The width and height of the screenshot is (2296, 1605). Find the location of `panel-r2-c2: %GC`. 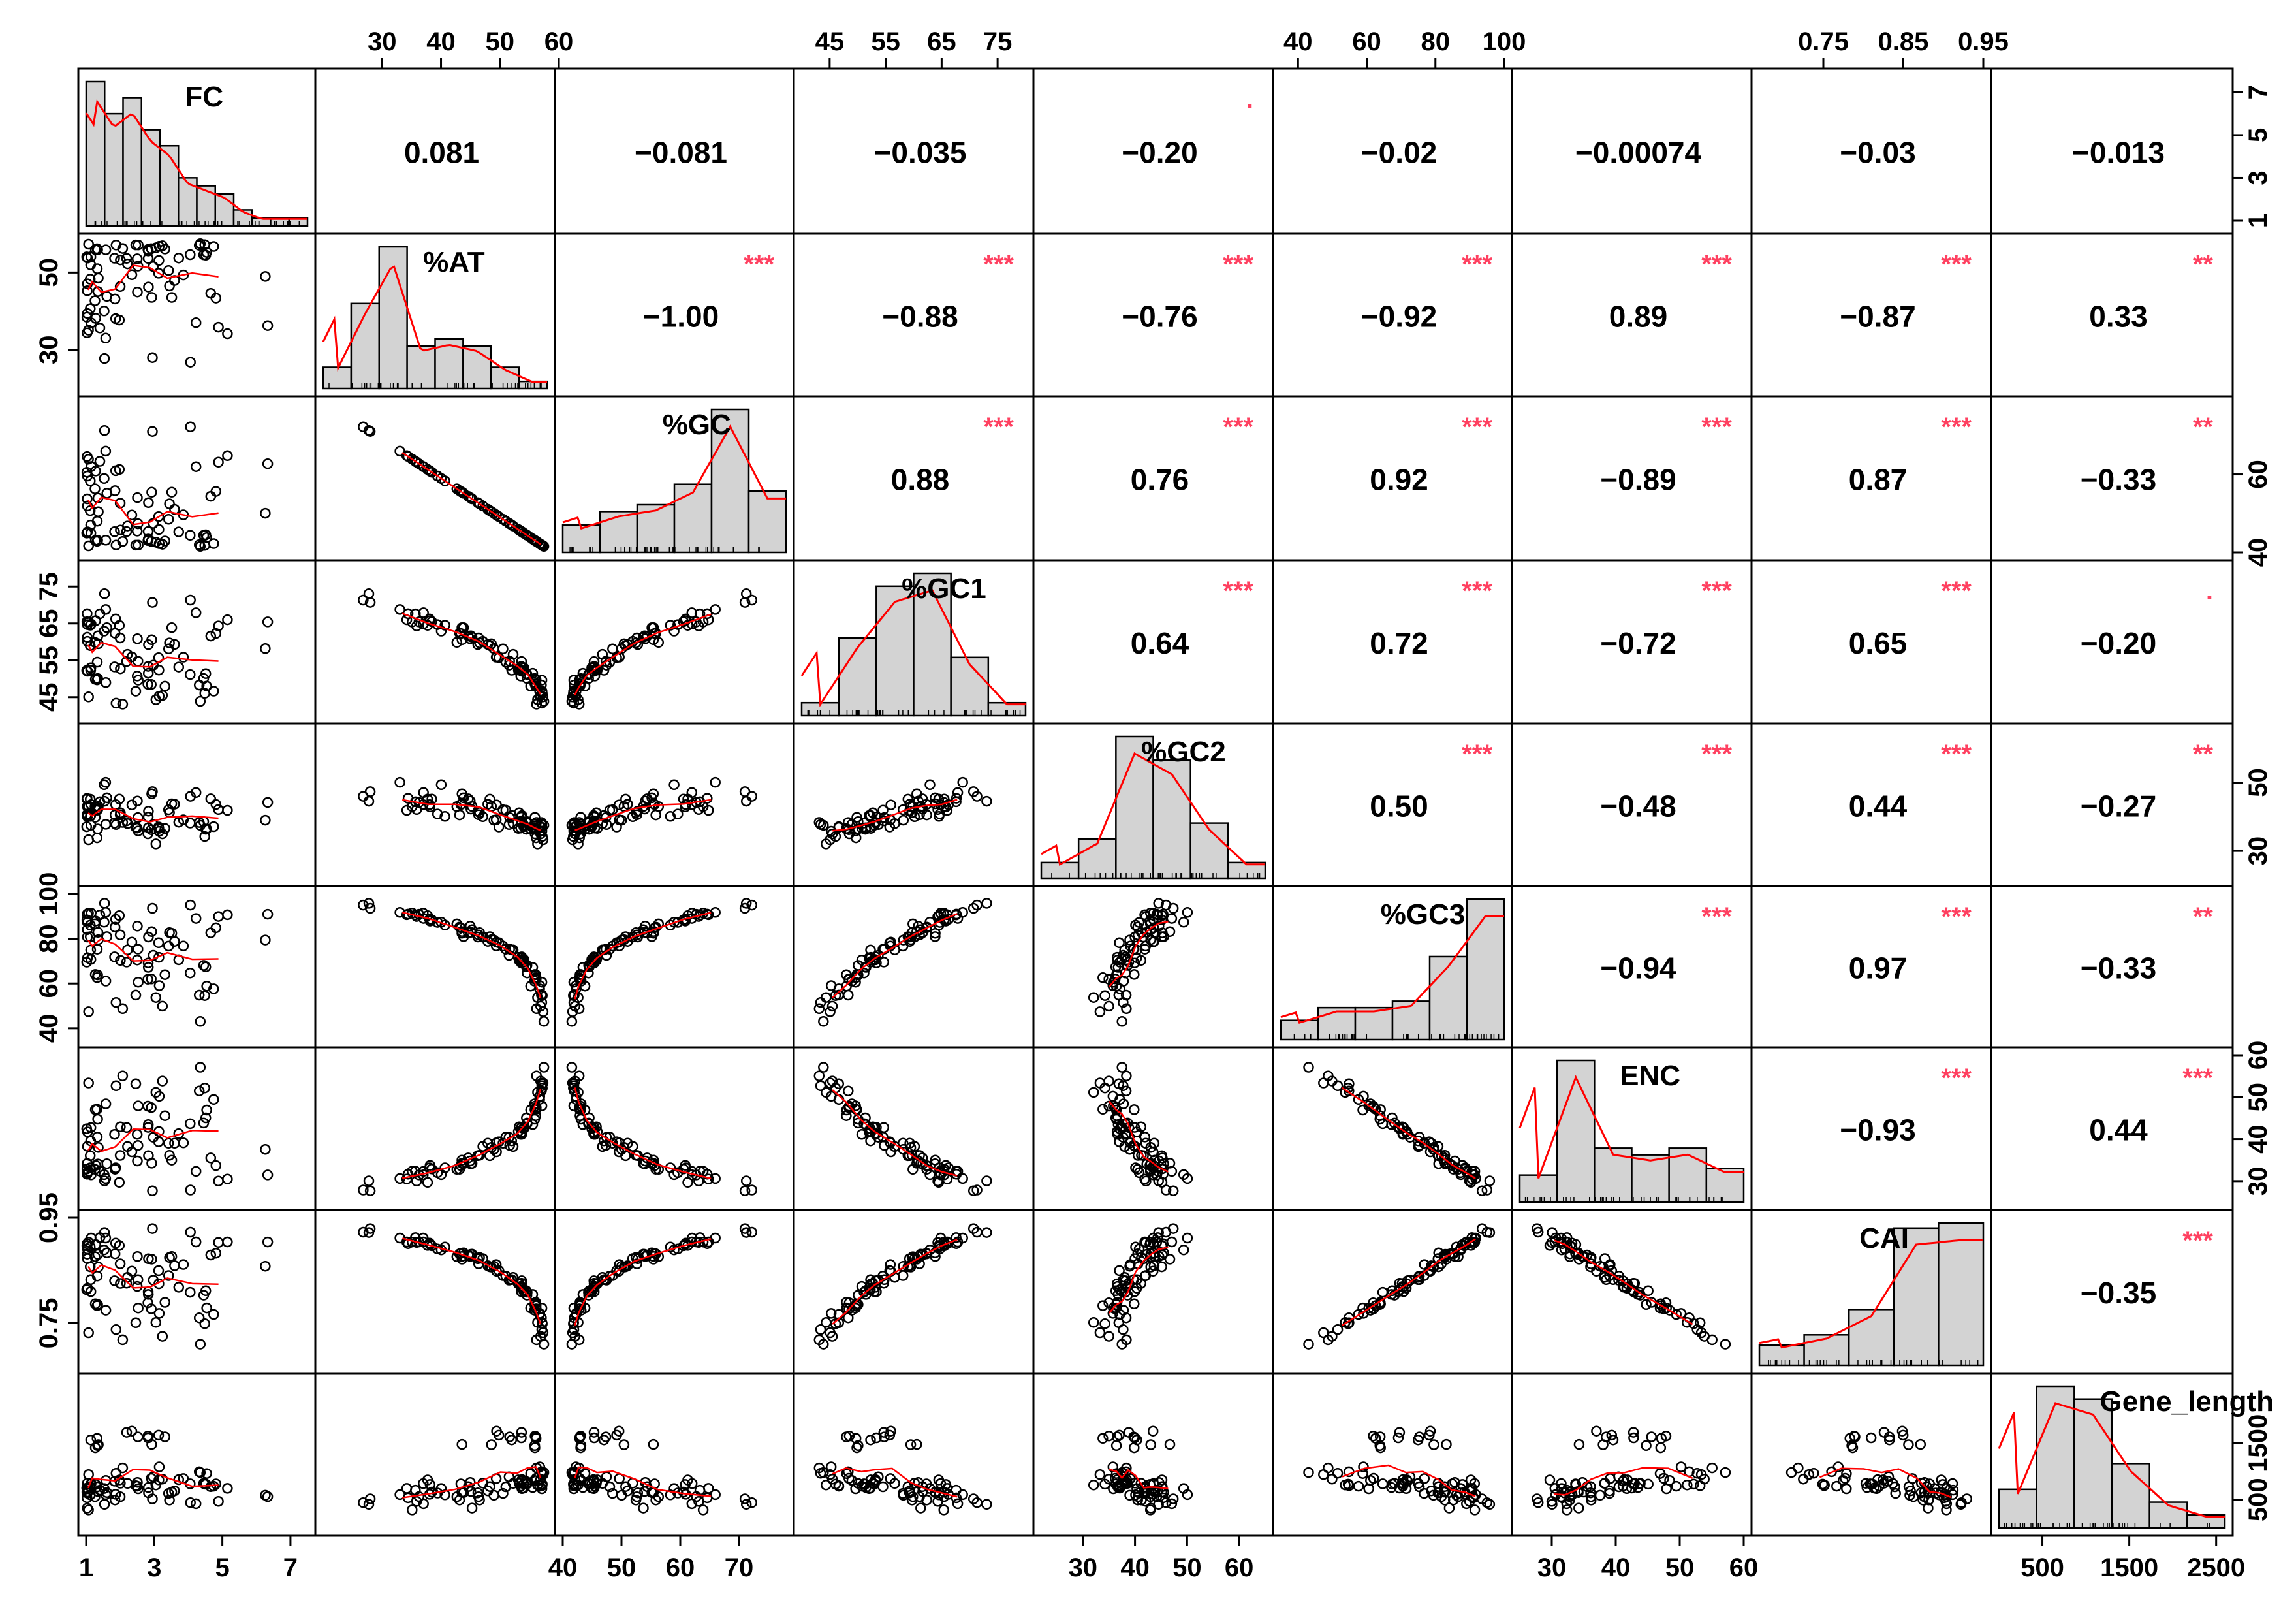

panel-r2-c2: %GC is located at coordinates (675, 479).